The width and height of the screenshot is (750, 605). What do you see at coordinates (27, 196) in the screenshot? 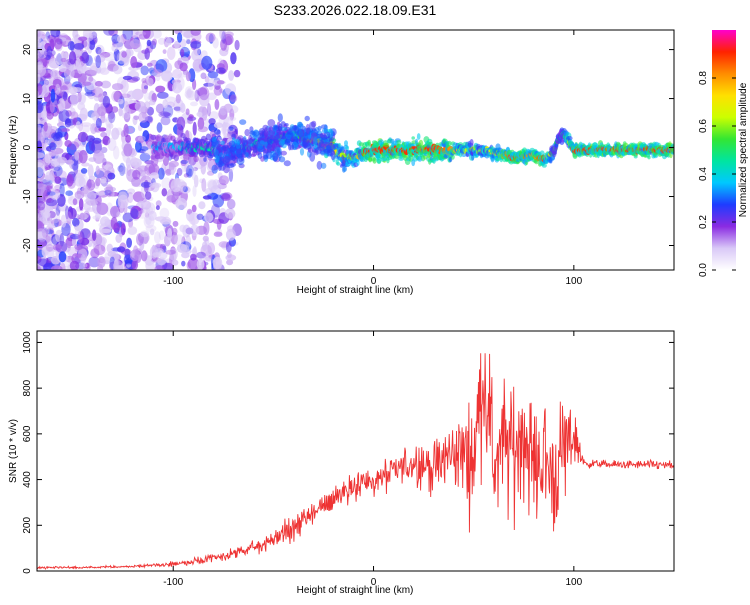
I see `y-tick-label: -10` at bounding box center [27, 196].